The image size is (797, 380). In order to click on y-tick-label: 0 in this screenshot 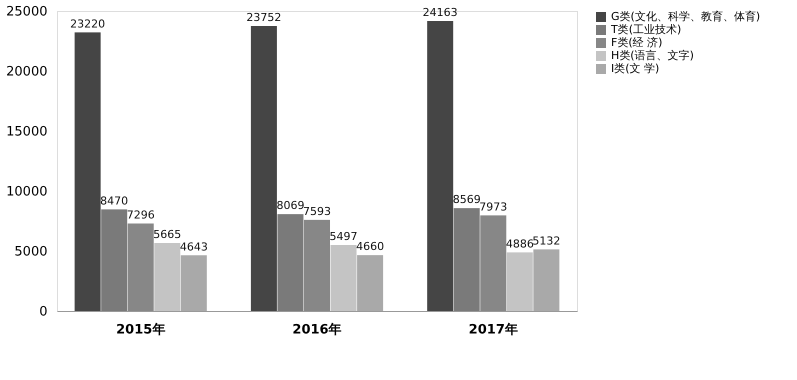, I will do `click(43, 312)`.